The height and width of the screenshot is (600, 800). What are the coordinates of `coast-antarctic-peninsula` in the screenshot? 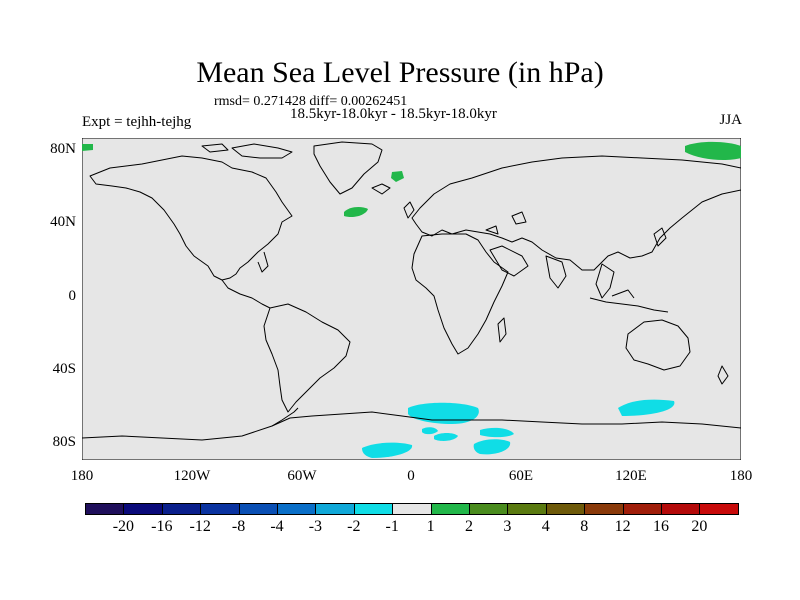 It's located at (285, 417).